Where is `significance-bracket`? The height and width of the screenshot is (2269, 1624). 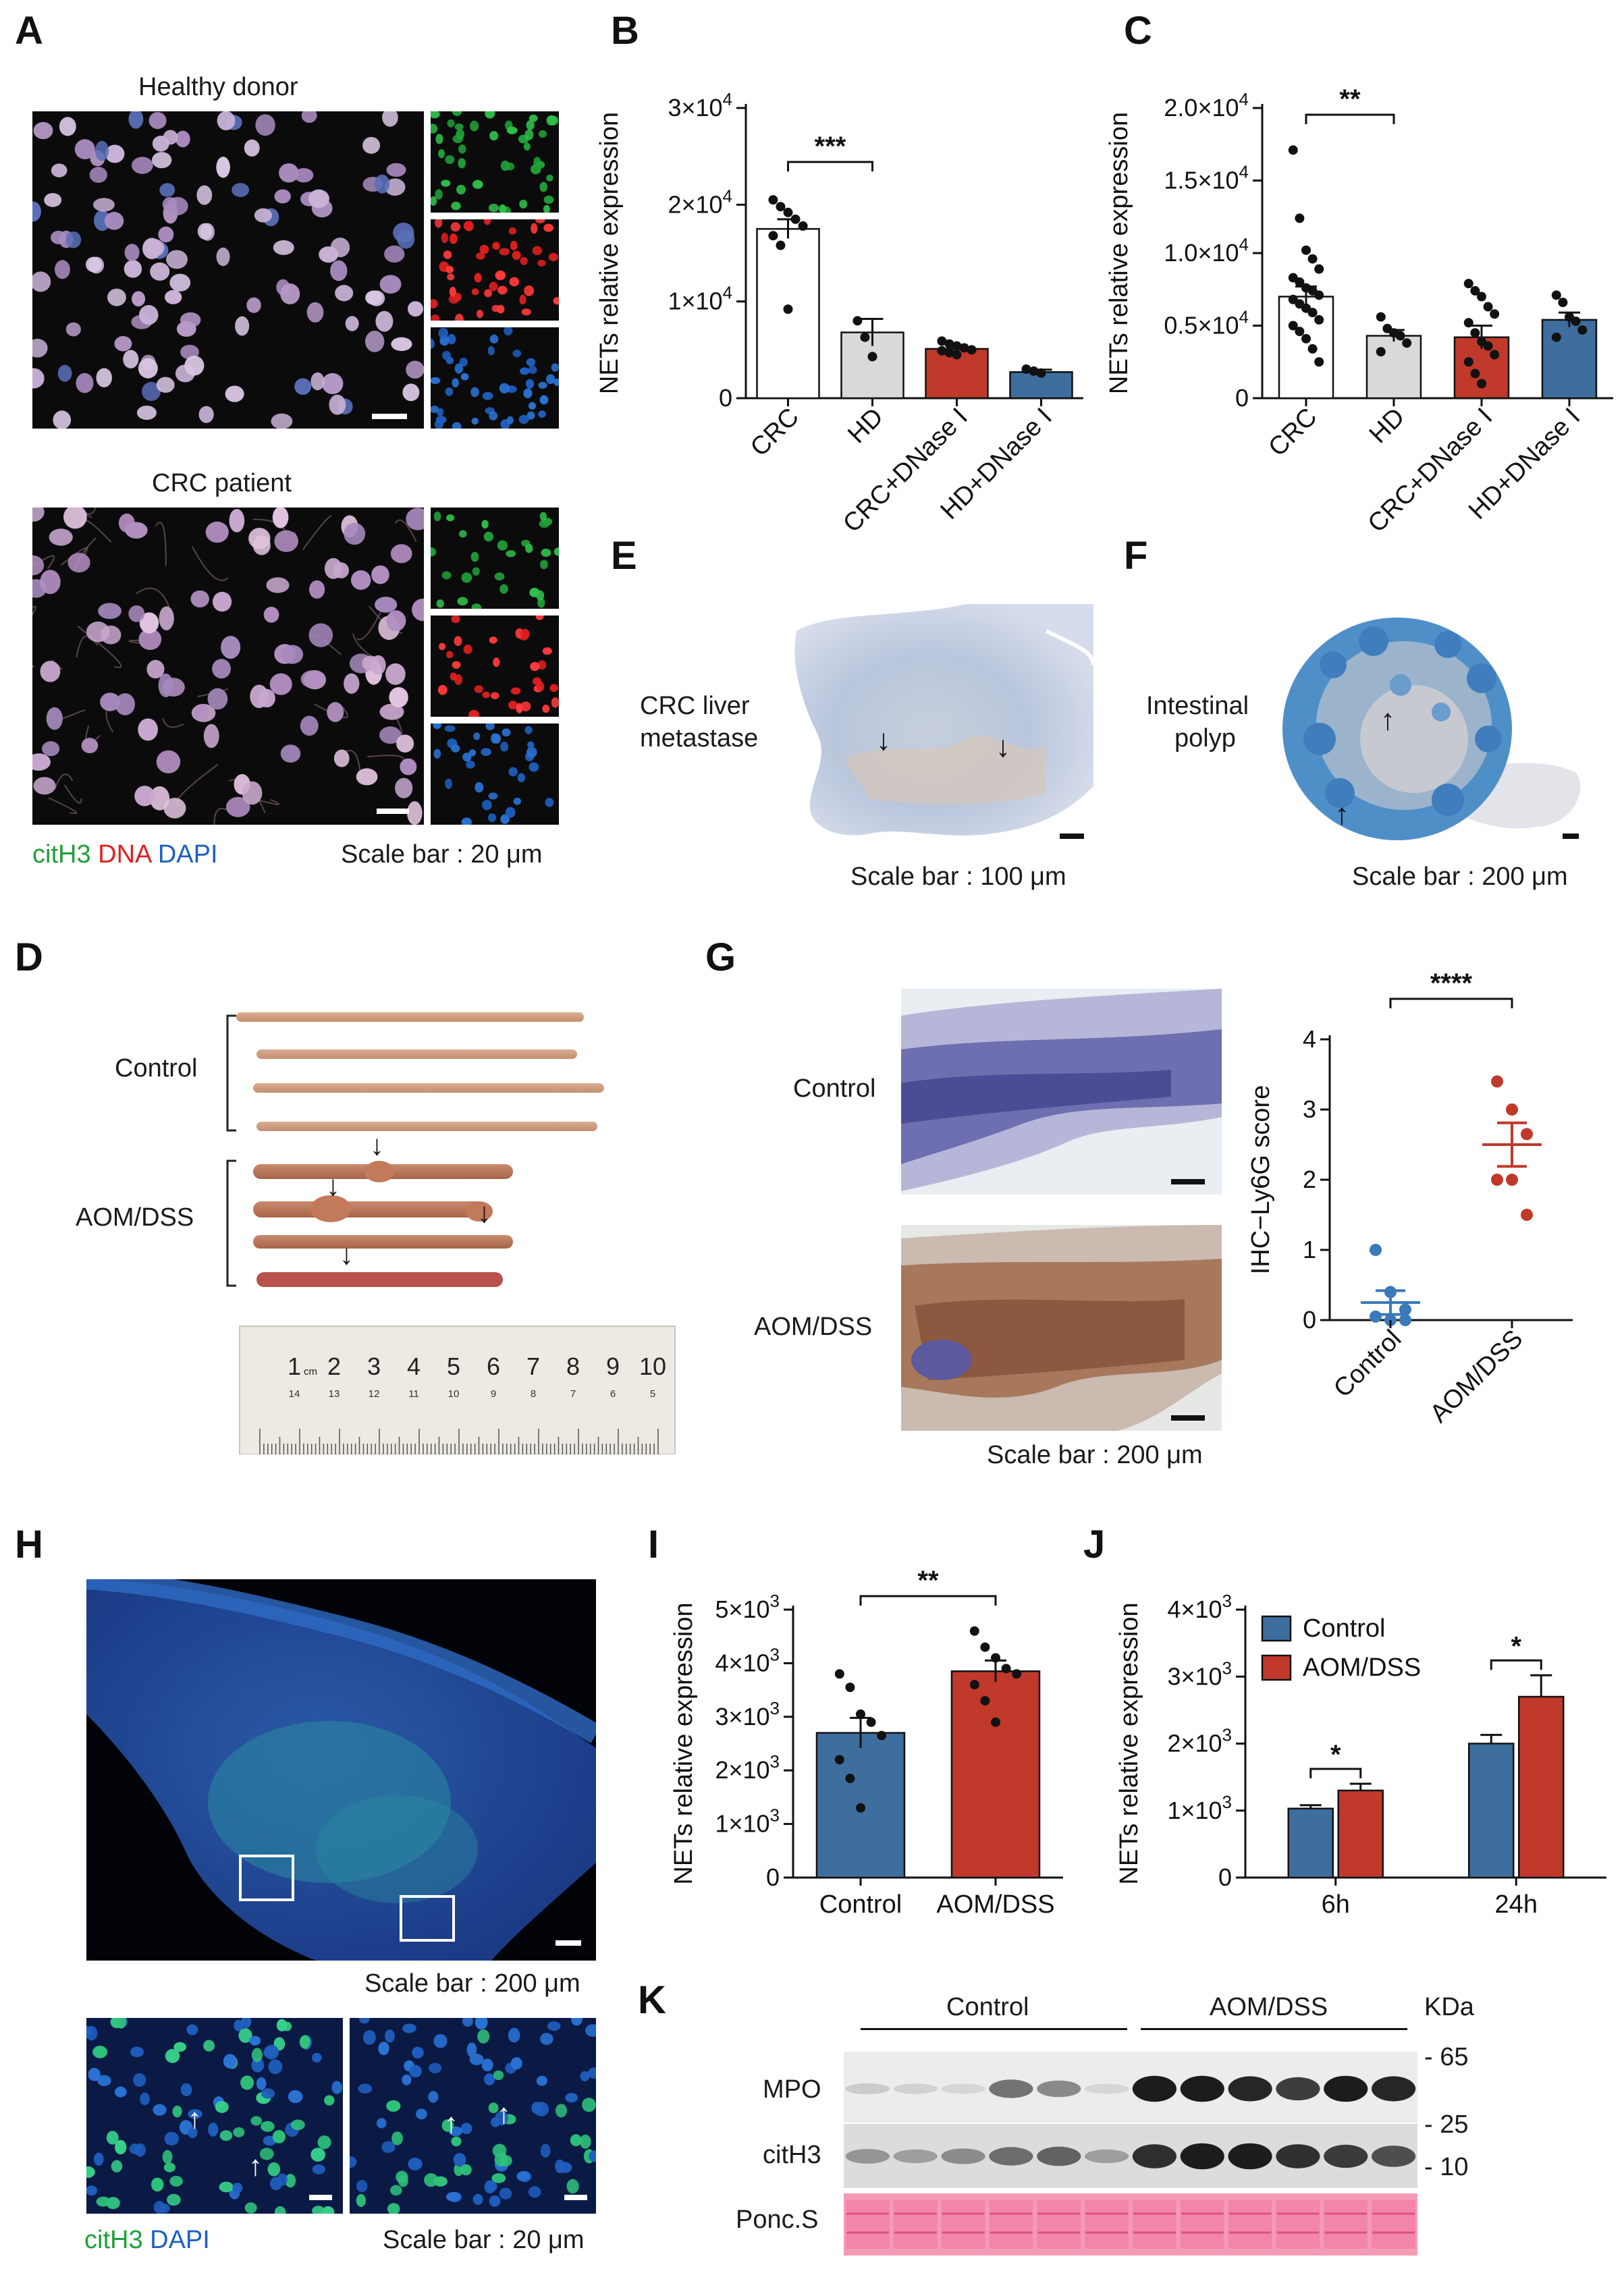
significance-bracket is located at coordinates (1451, 1002).